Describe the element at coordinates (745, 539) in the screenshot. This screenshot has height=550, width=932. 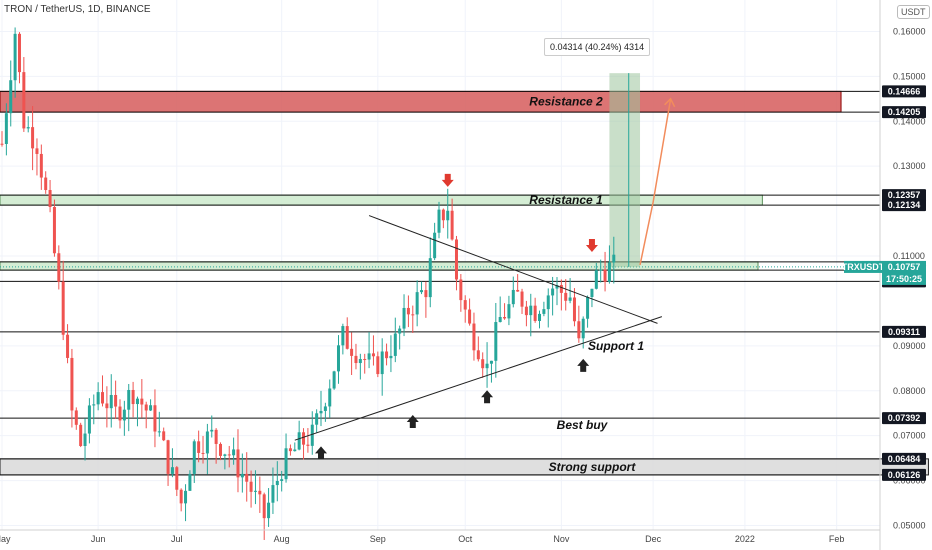
I see `x-tick-label: 2022` at that location.